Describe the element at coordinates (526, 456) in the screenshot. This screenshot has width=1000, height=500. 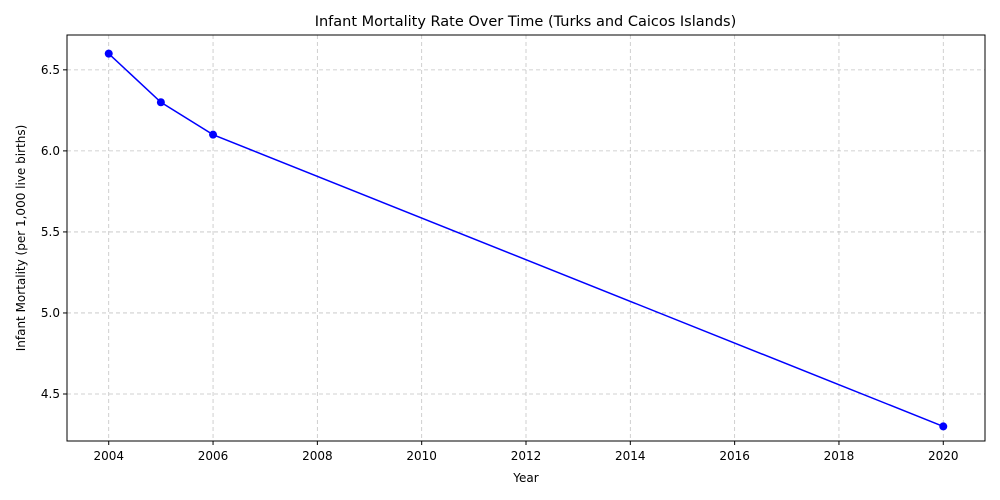
I see `x-tick-label: 2012` at that location.